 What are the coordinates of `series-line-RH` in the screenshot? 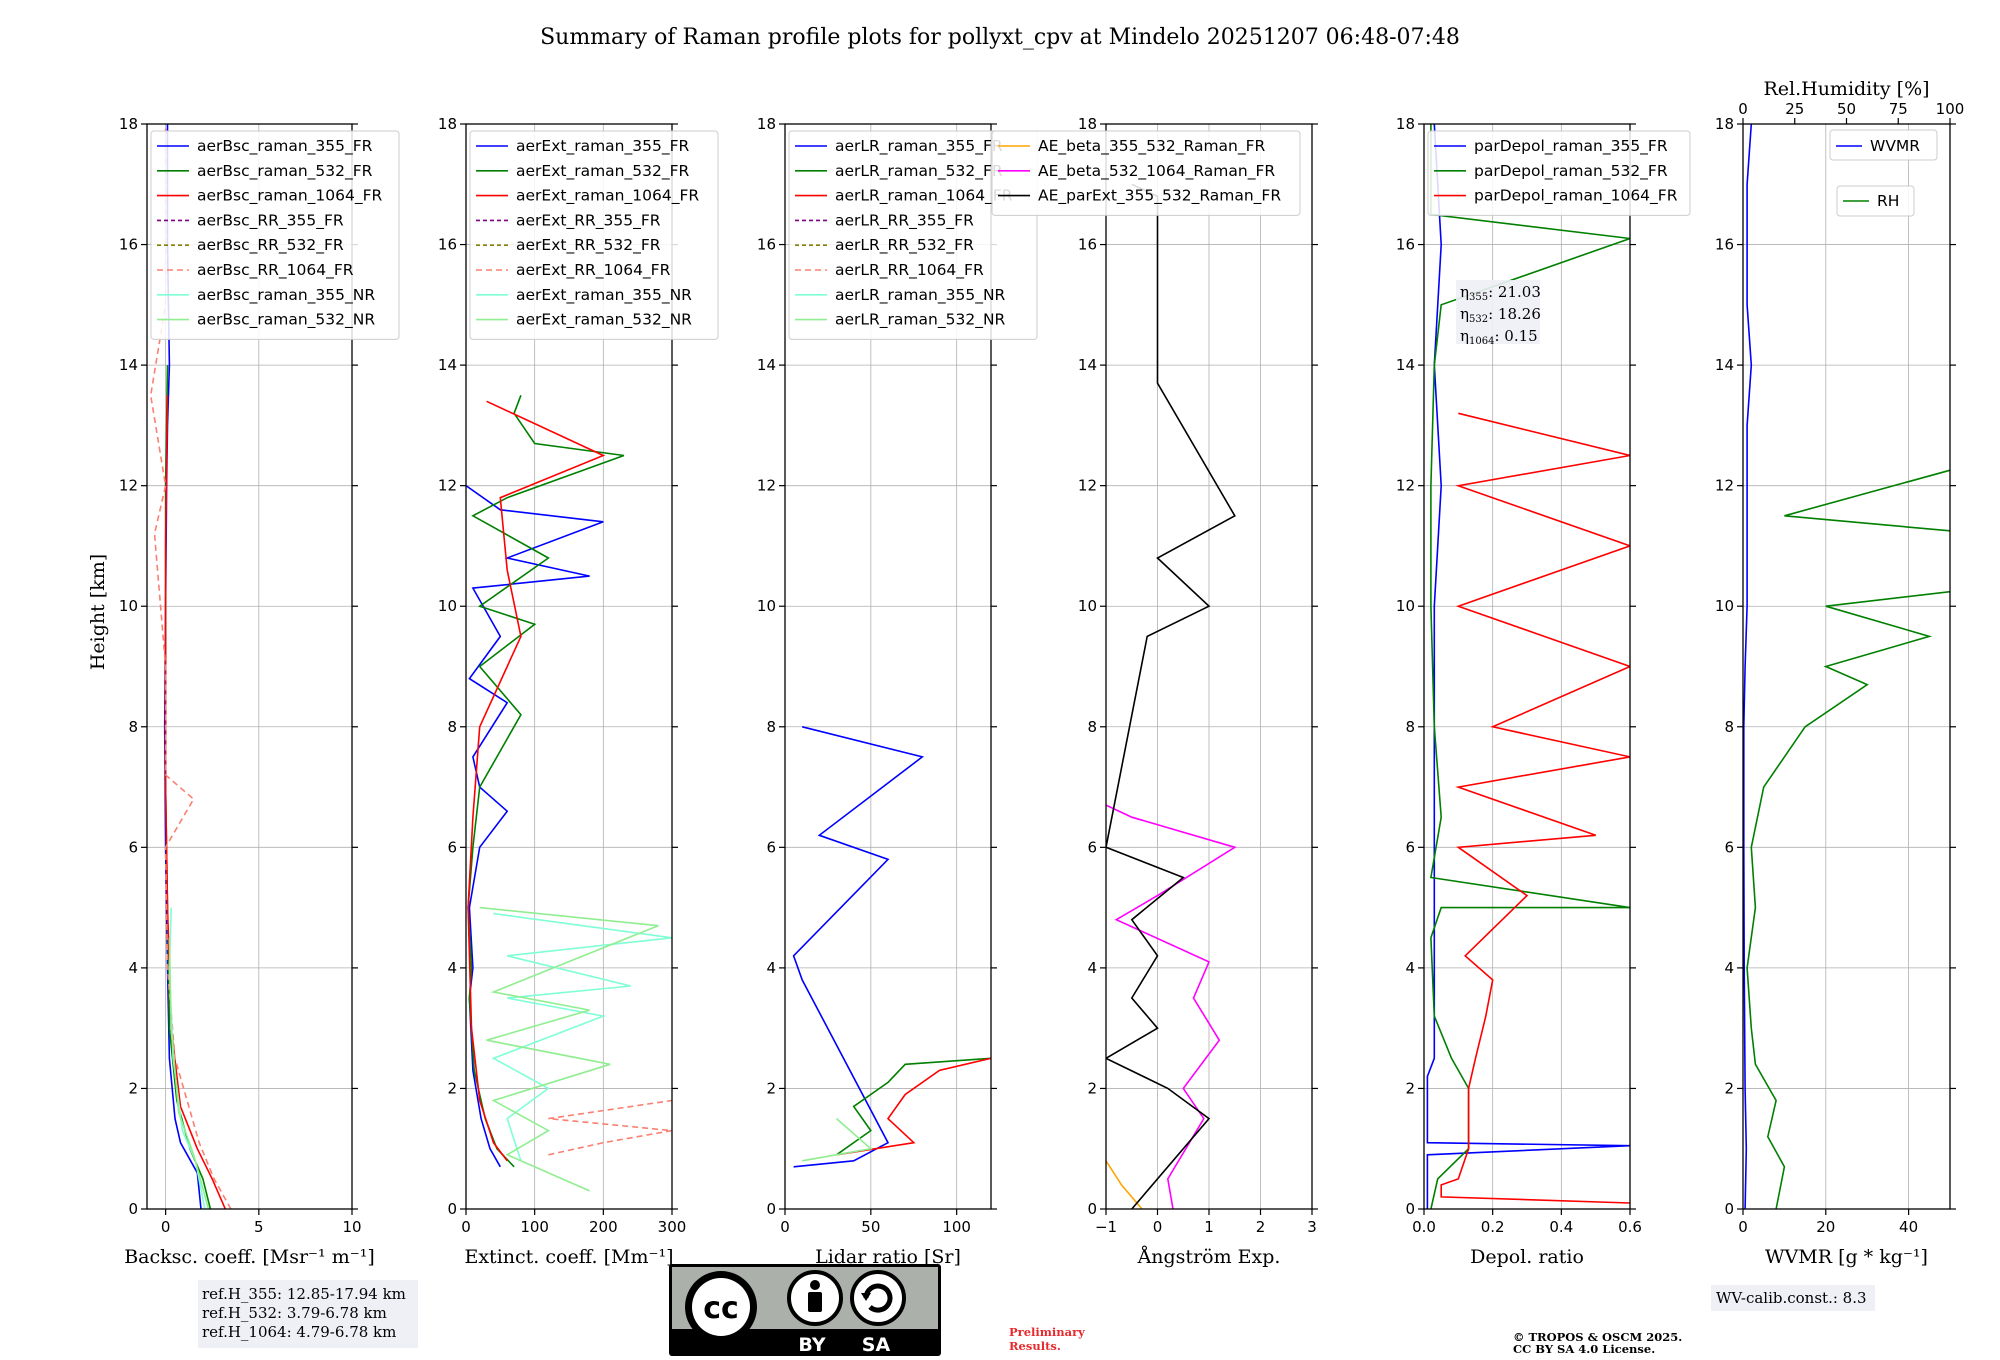 It's located at (1848, 839).